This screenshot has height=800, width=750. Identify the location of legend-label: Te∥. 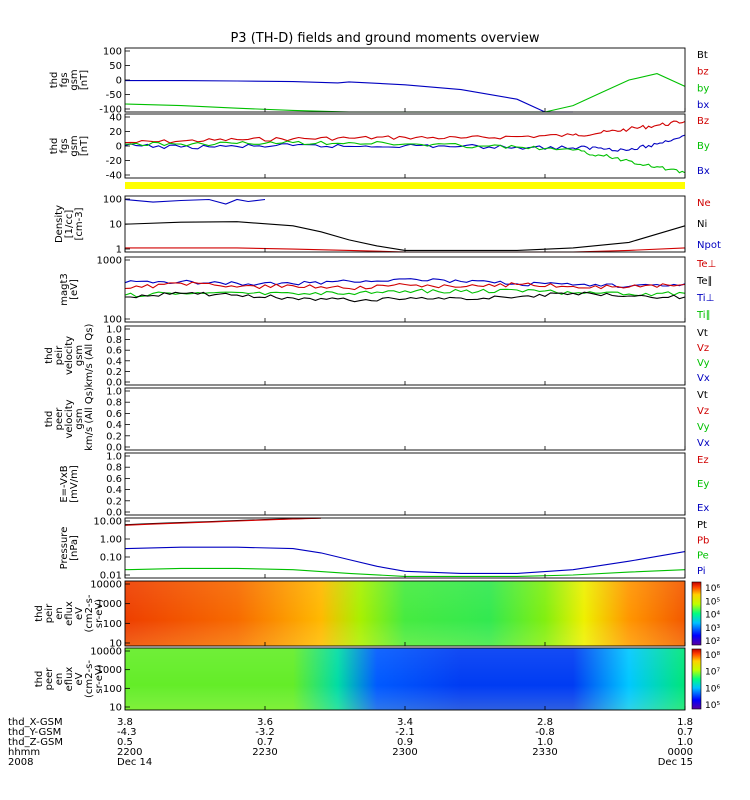
(704, 281).